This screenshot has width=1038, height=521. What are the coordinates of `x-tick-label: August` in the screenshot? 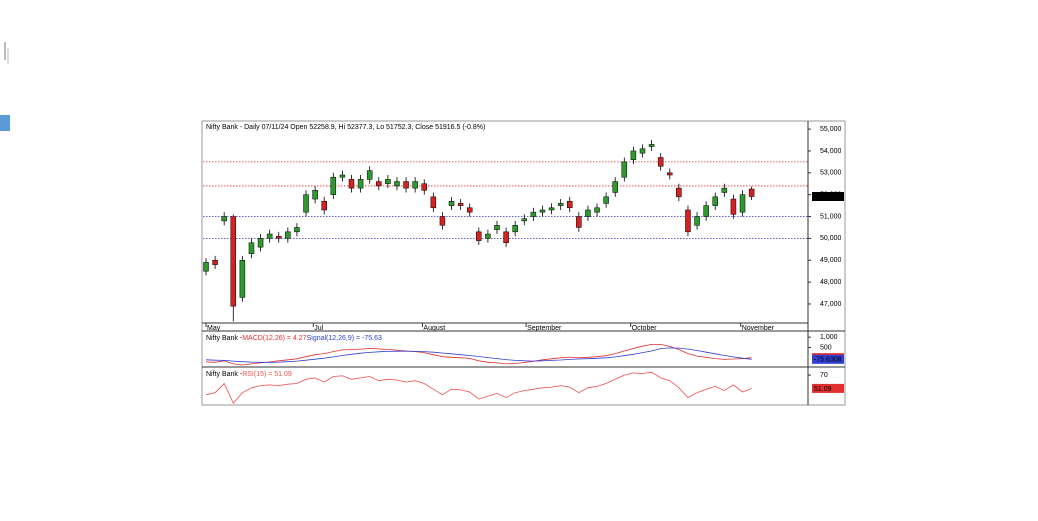 It's located at (434, 328).